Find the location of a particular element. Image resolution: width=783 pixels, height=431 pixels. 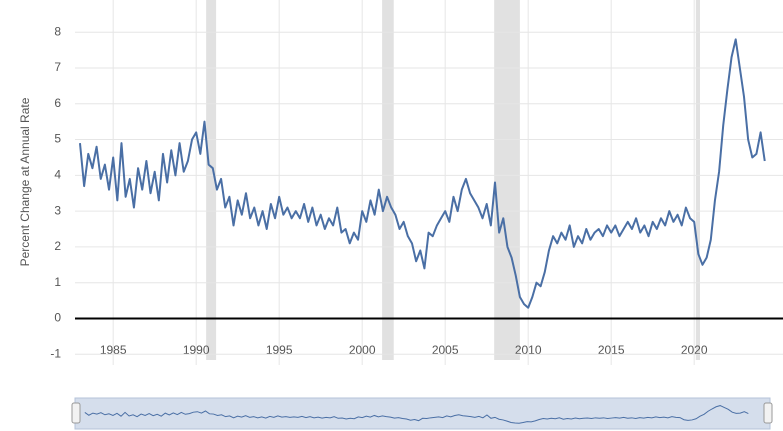

x-tick-label: 2020 is located at coordinates (694, 350).